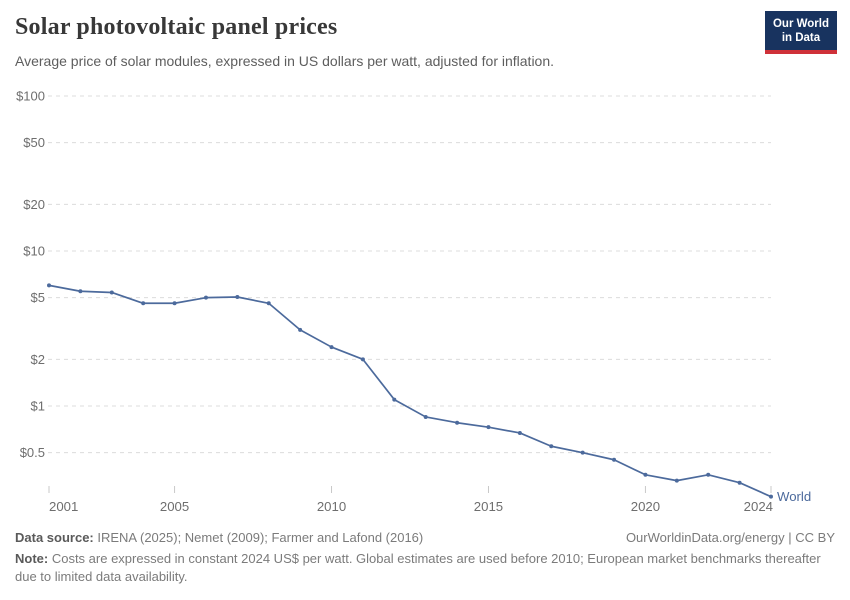  I want to click on owid-logo-line2: in Data, so click(801, 38).